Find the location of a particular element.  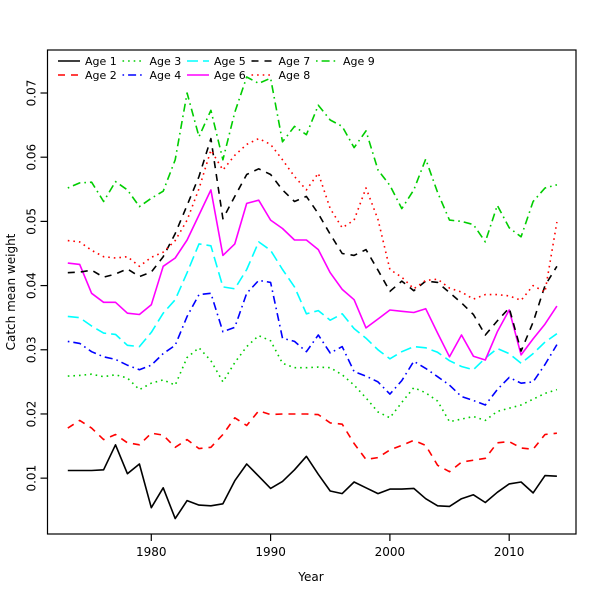

legend-item-age-3: Age 3 is located at coordinates (152, 61).